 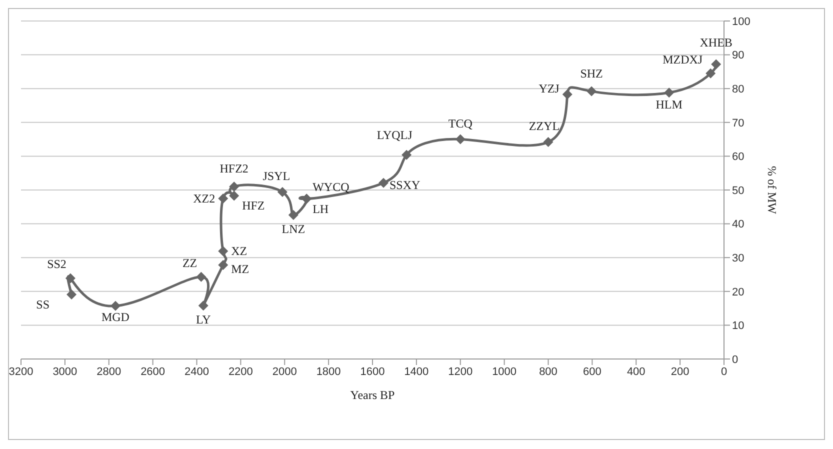 I want to click on x-tick-label: 1000, so click(x=504, y=372).